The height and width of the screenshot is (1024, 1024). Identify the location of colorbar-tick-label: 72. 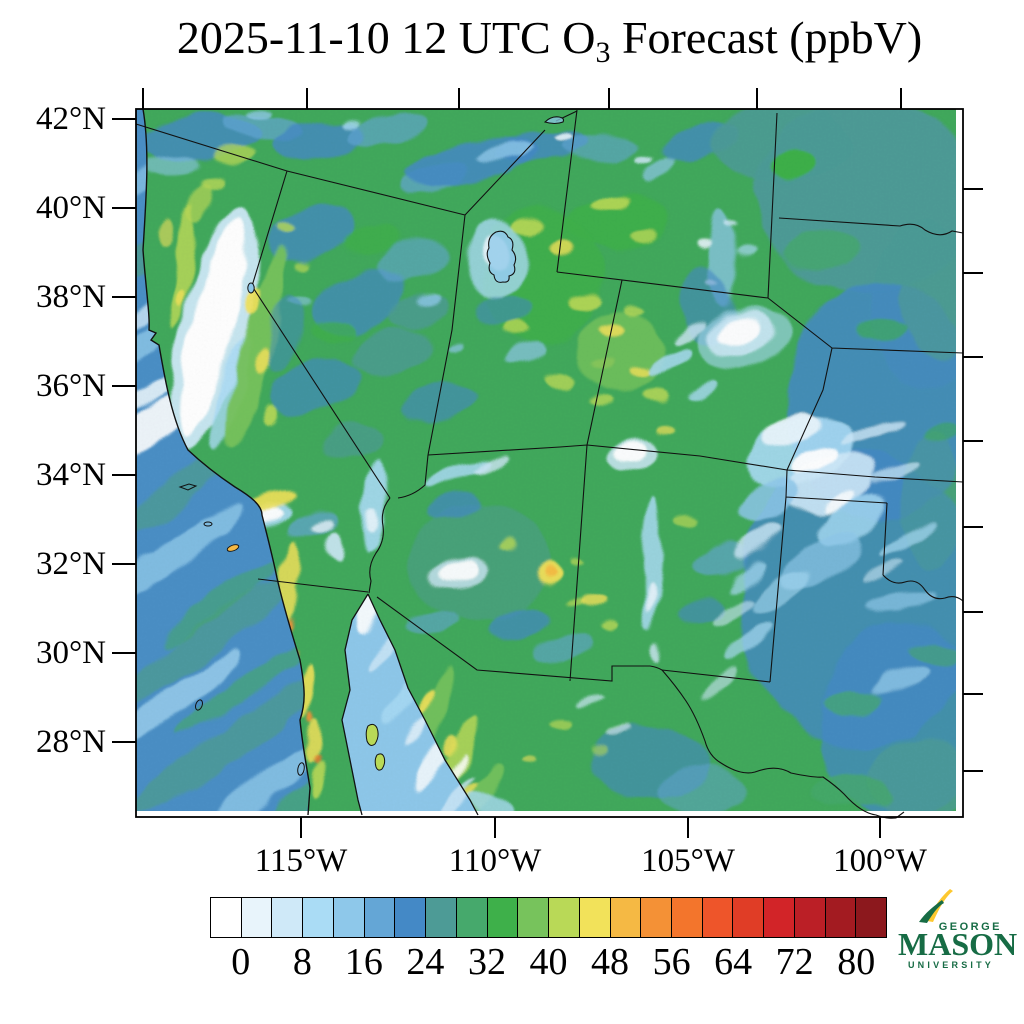
(794, 962).